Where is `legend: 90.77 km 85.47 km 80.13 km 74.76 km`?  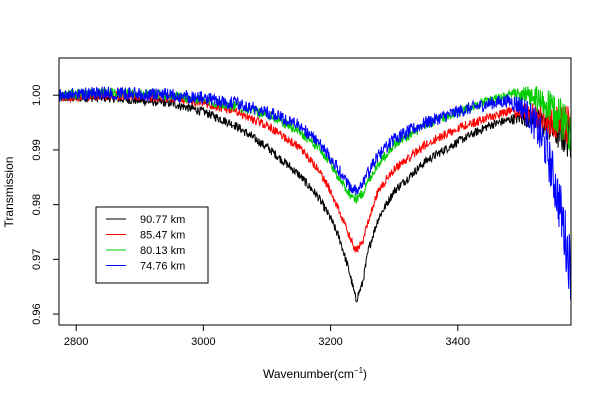
legend: 90.77 km 85.47 km 80.13 km 74.76 km is located at coordinates (152, 245).